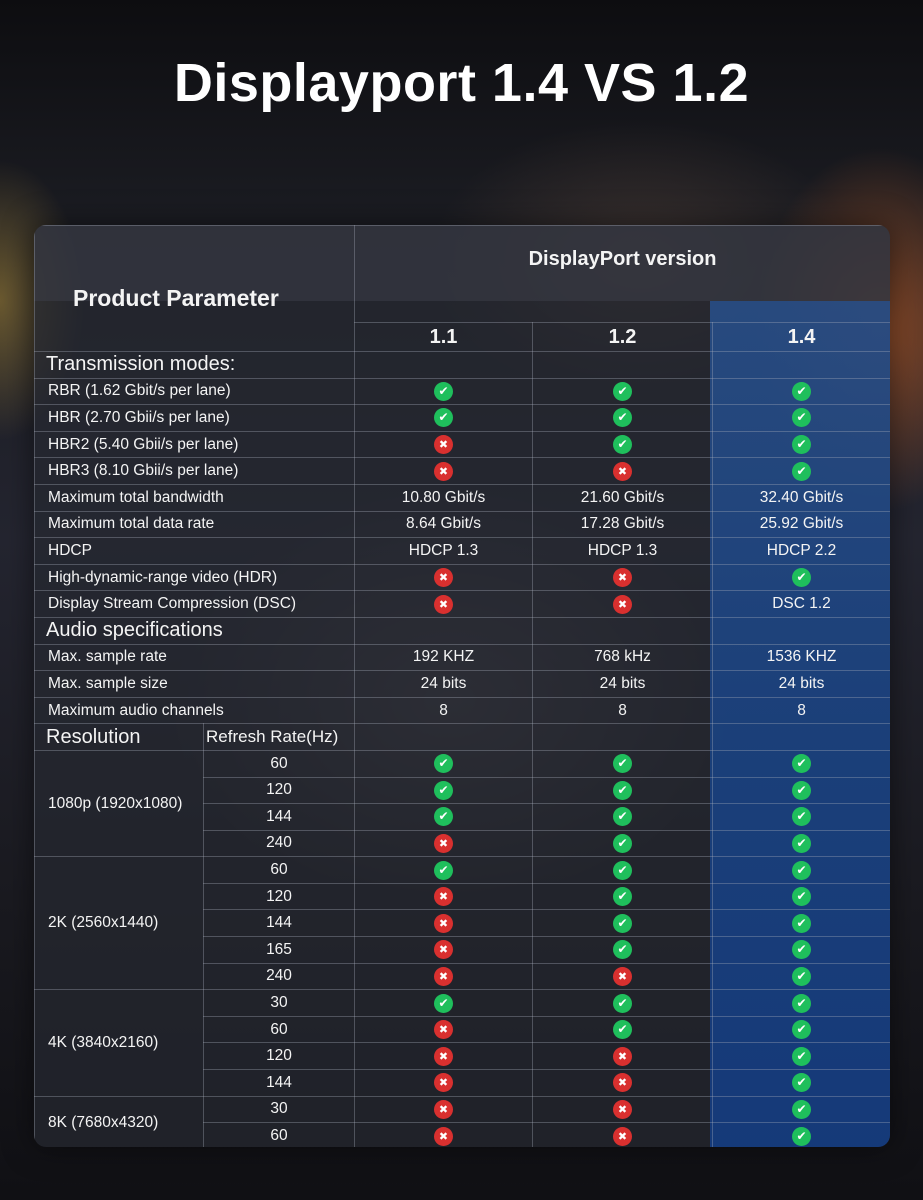 Image resolution: width=923 pixels, height=1200 pixels. What do you see at coordinates (800, 657) in the screenshot?
I see `value-cell: 1536 KHZ` at bounding box center [800, 657].